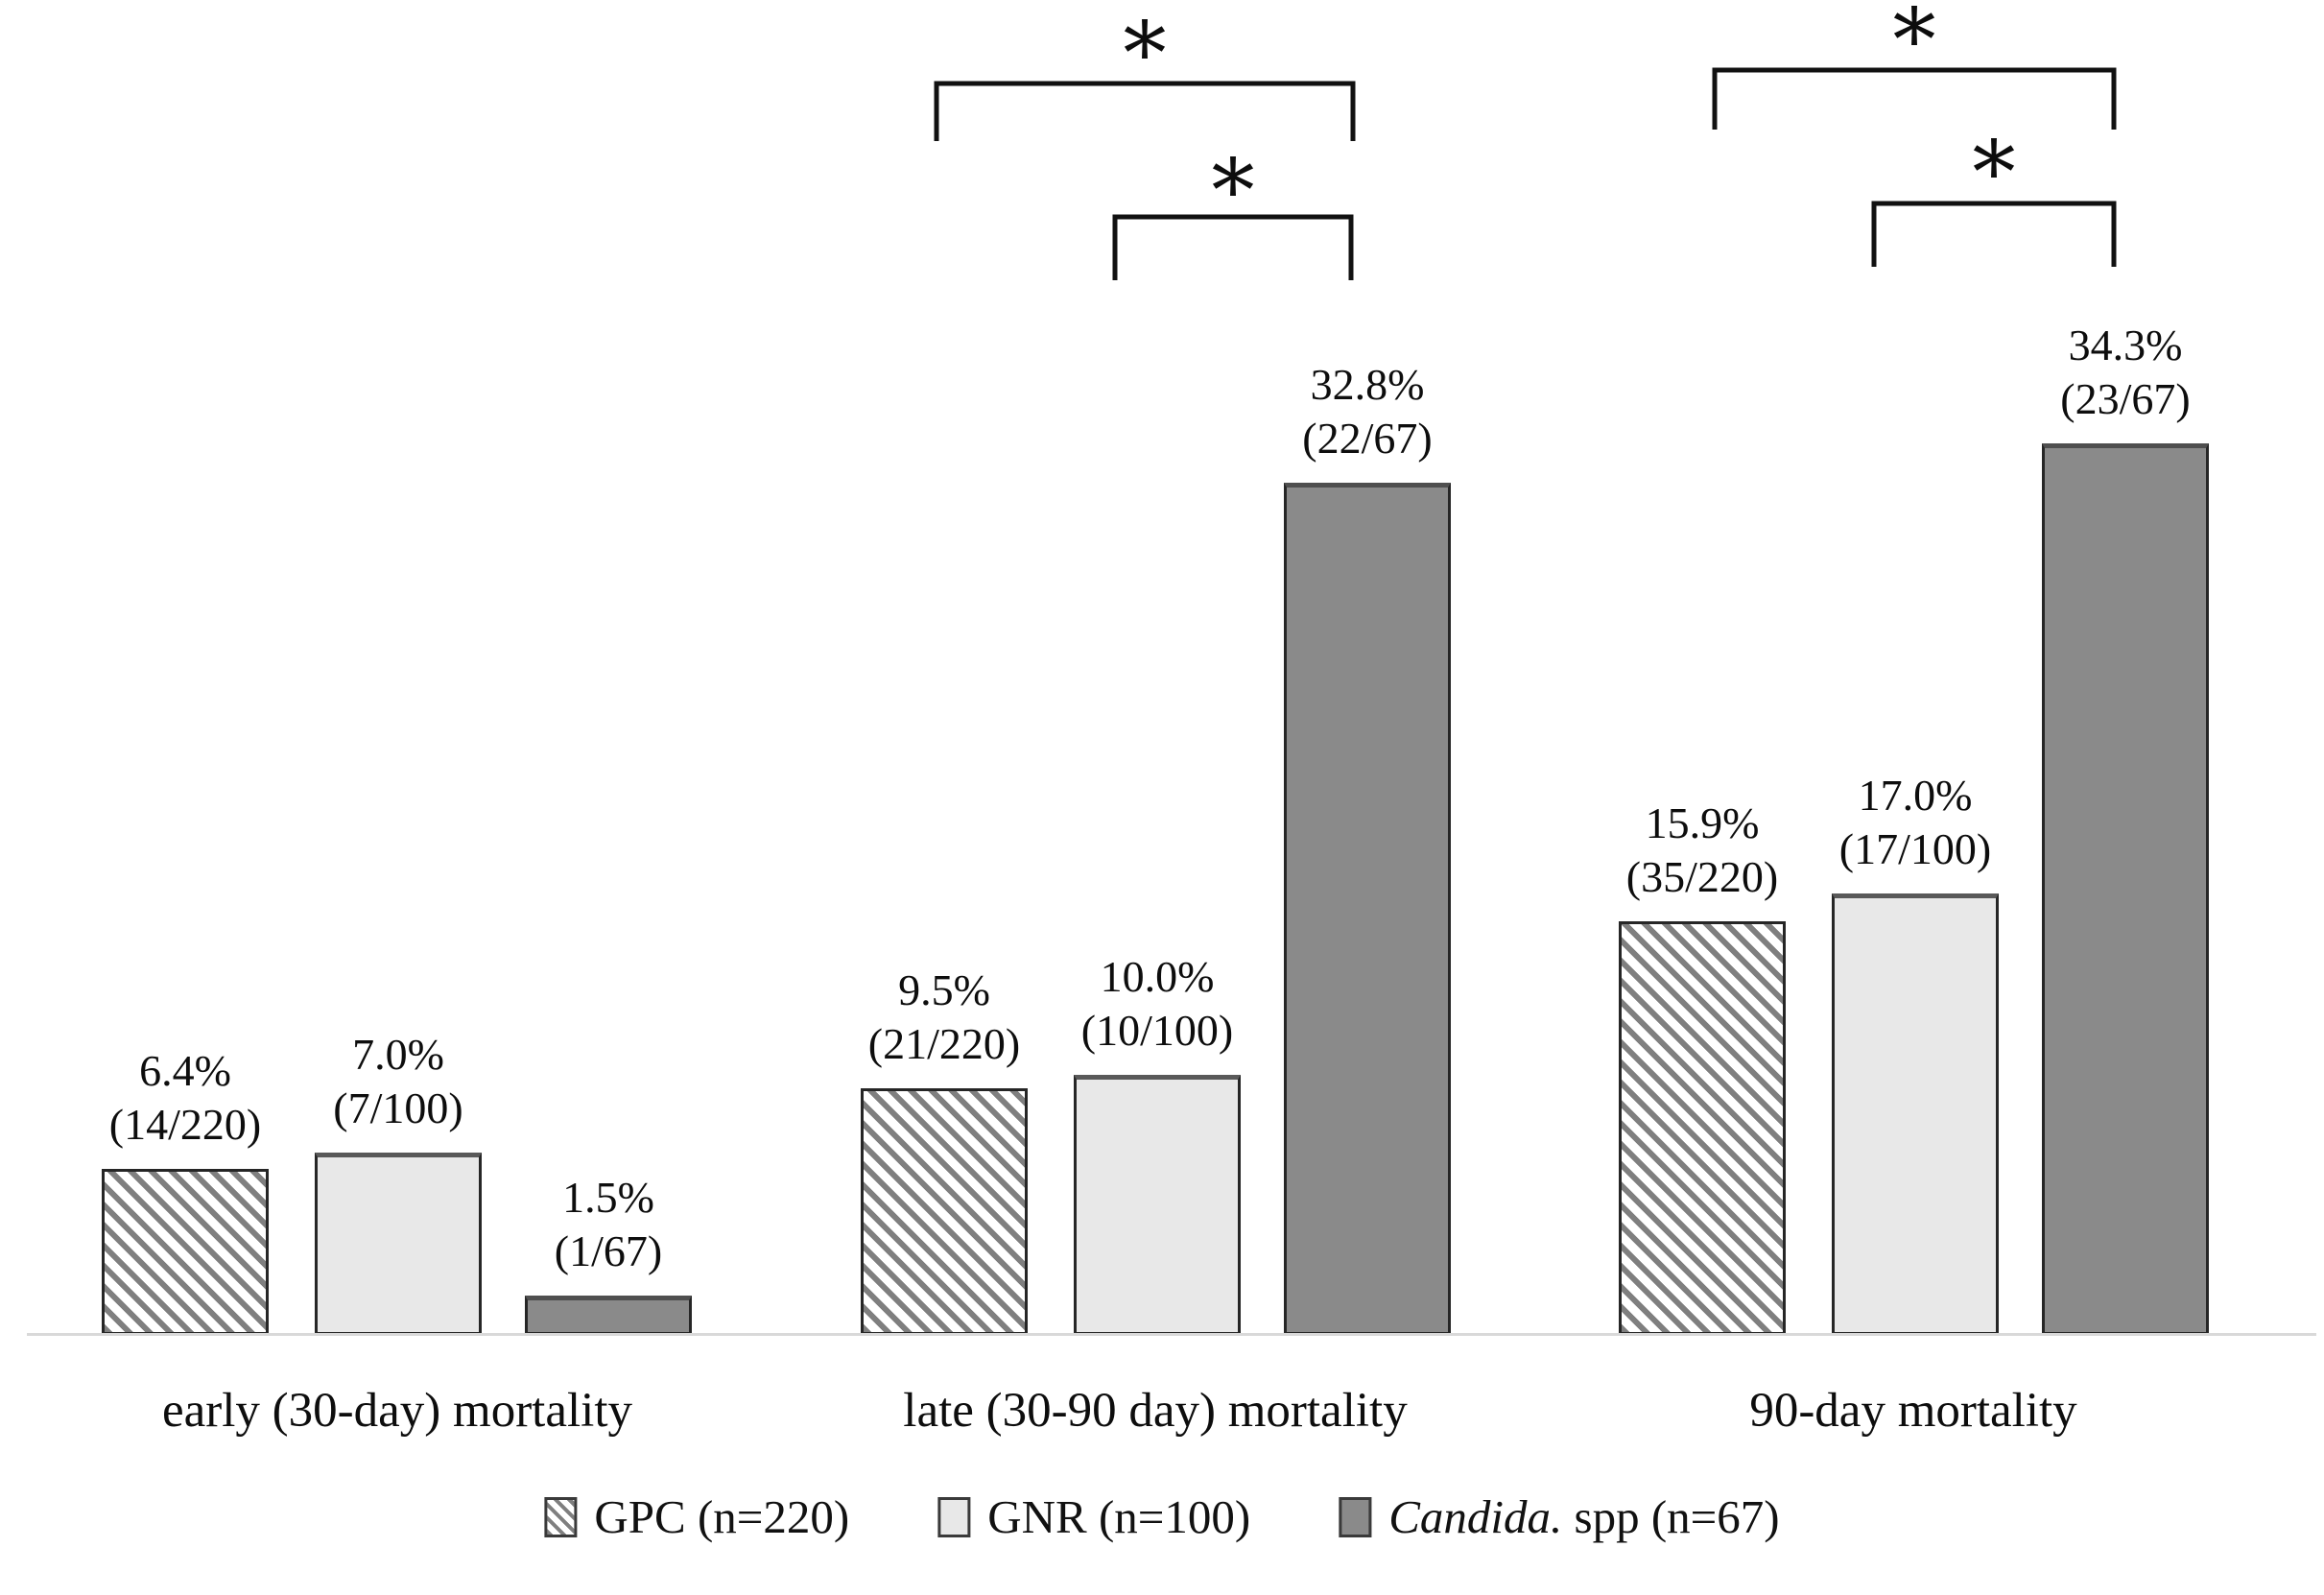 The image size is (2324, 1595). I want to click on category-label-90day-mortality: 90-day mortality, so click(1913, 1411).